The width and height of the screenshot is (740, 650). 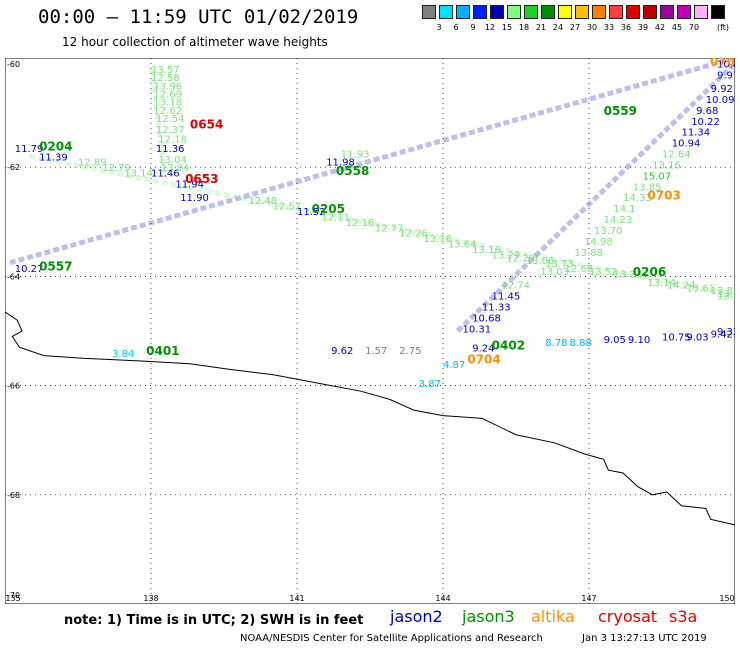 I want to click on wave-height-value: 12.29, so click(x=520, y=258).